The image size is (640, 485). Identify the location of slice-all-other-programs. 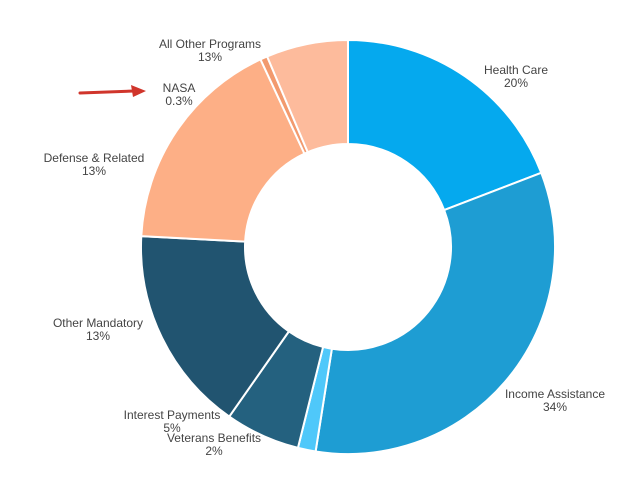
(307, 96).